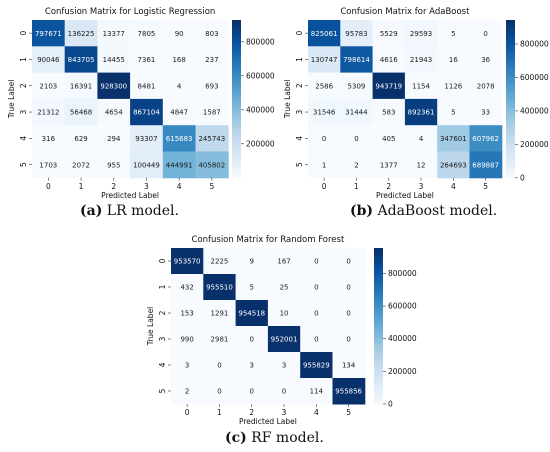 Image resolution: width=550 pixels, height=452 pixels. What do you see at coordinates (534, 77) in the screenshot?
I see `colorbar-tick-label: 600000` at bounding box center [534, 77].